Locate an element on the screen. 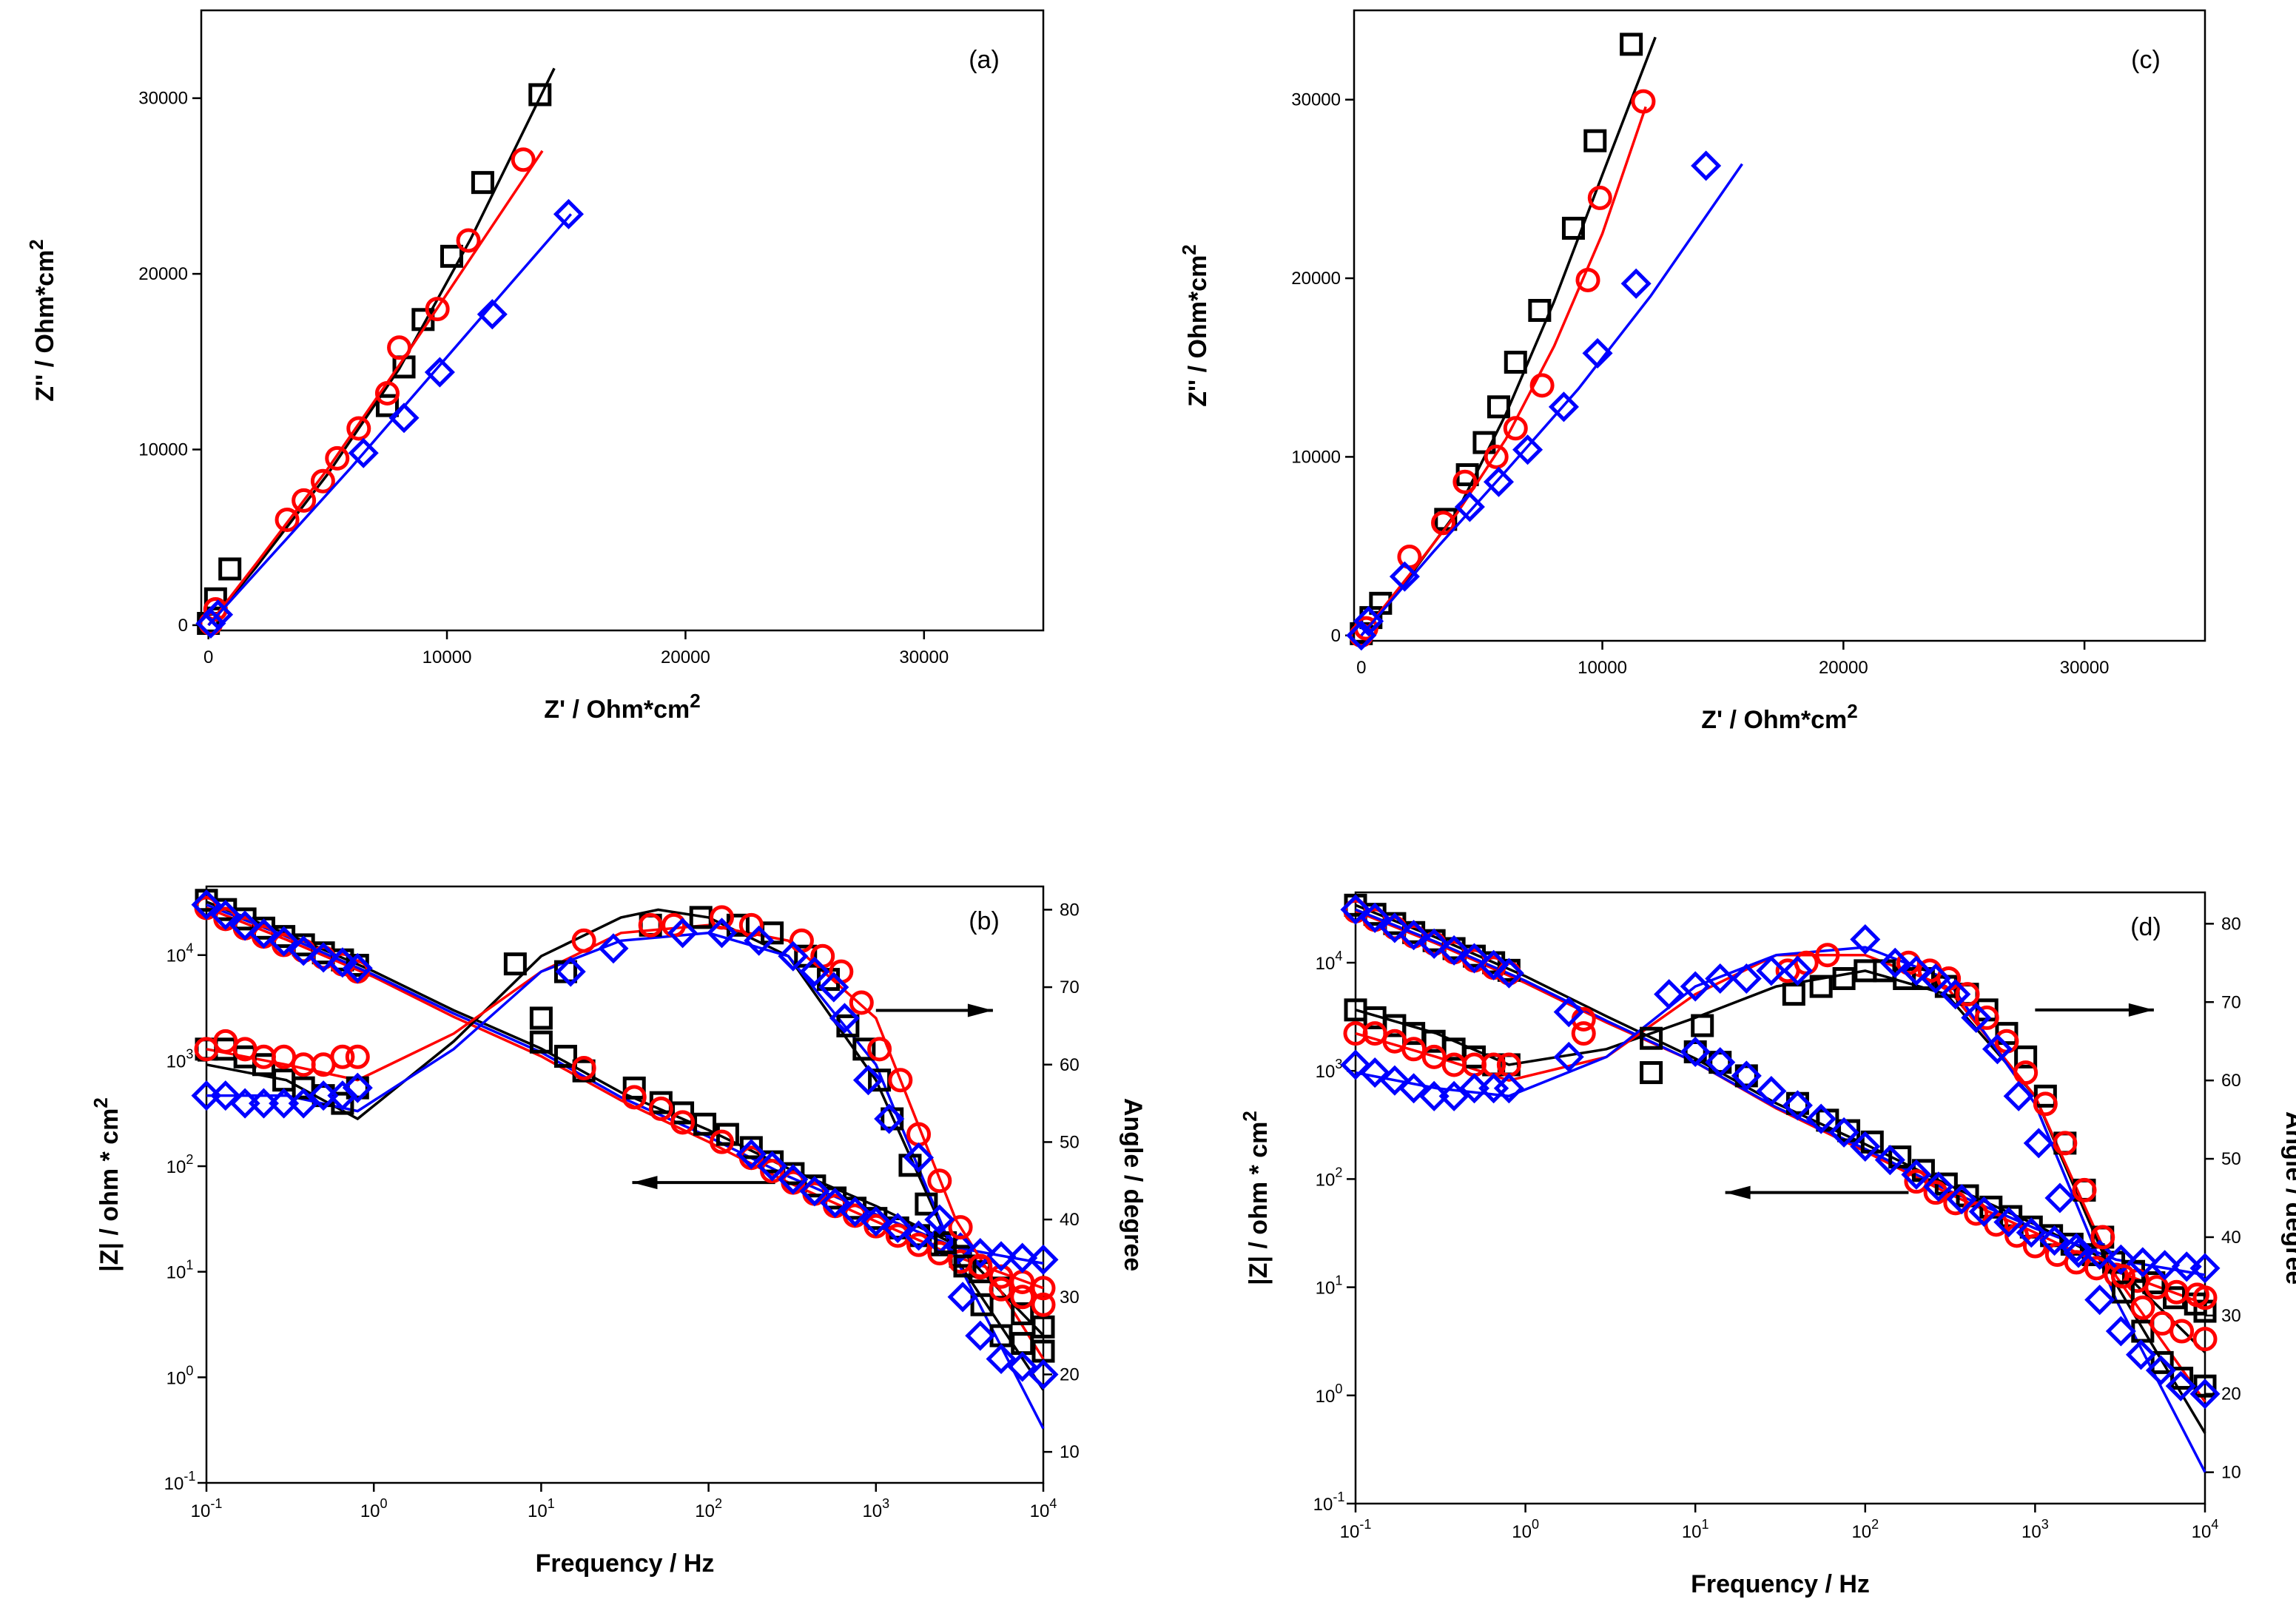 The image size is (2296, 1602). y-tick-label: 10² is located at coordinates (180, 1164).